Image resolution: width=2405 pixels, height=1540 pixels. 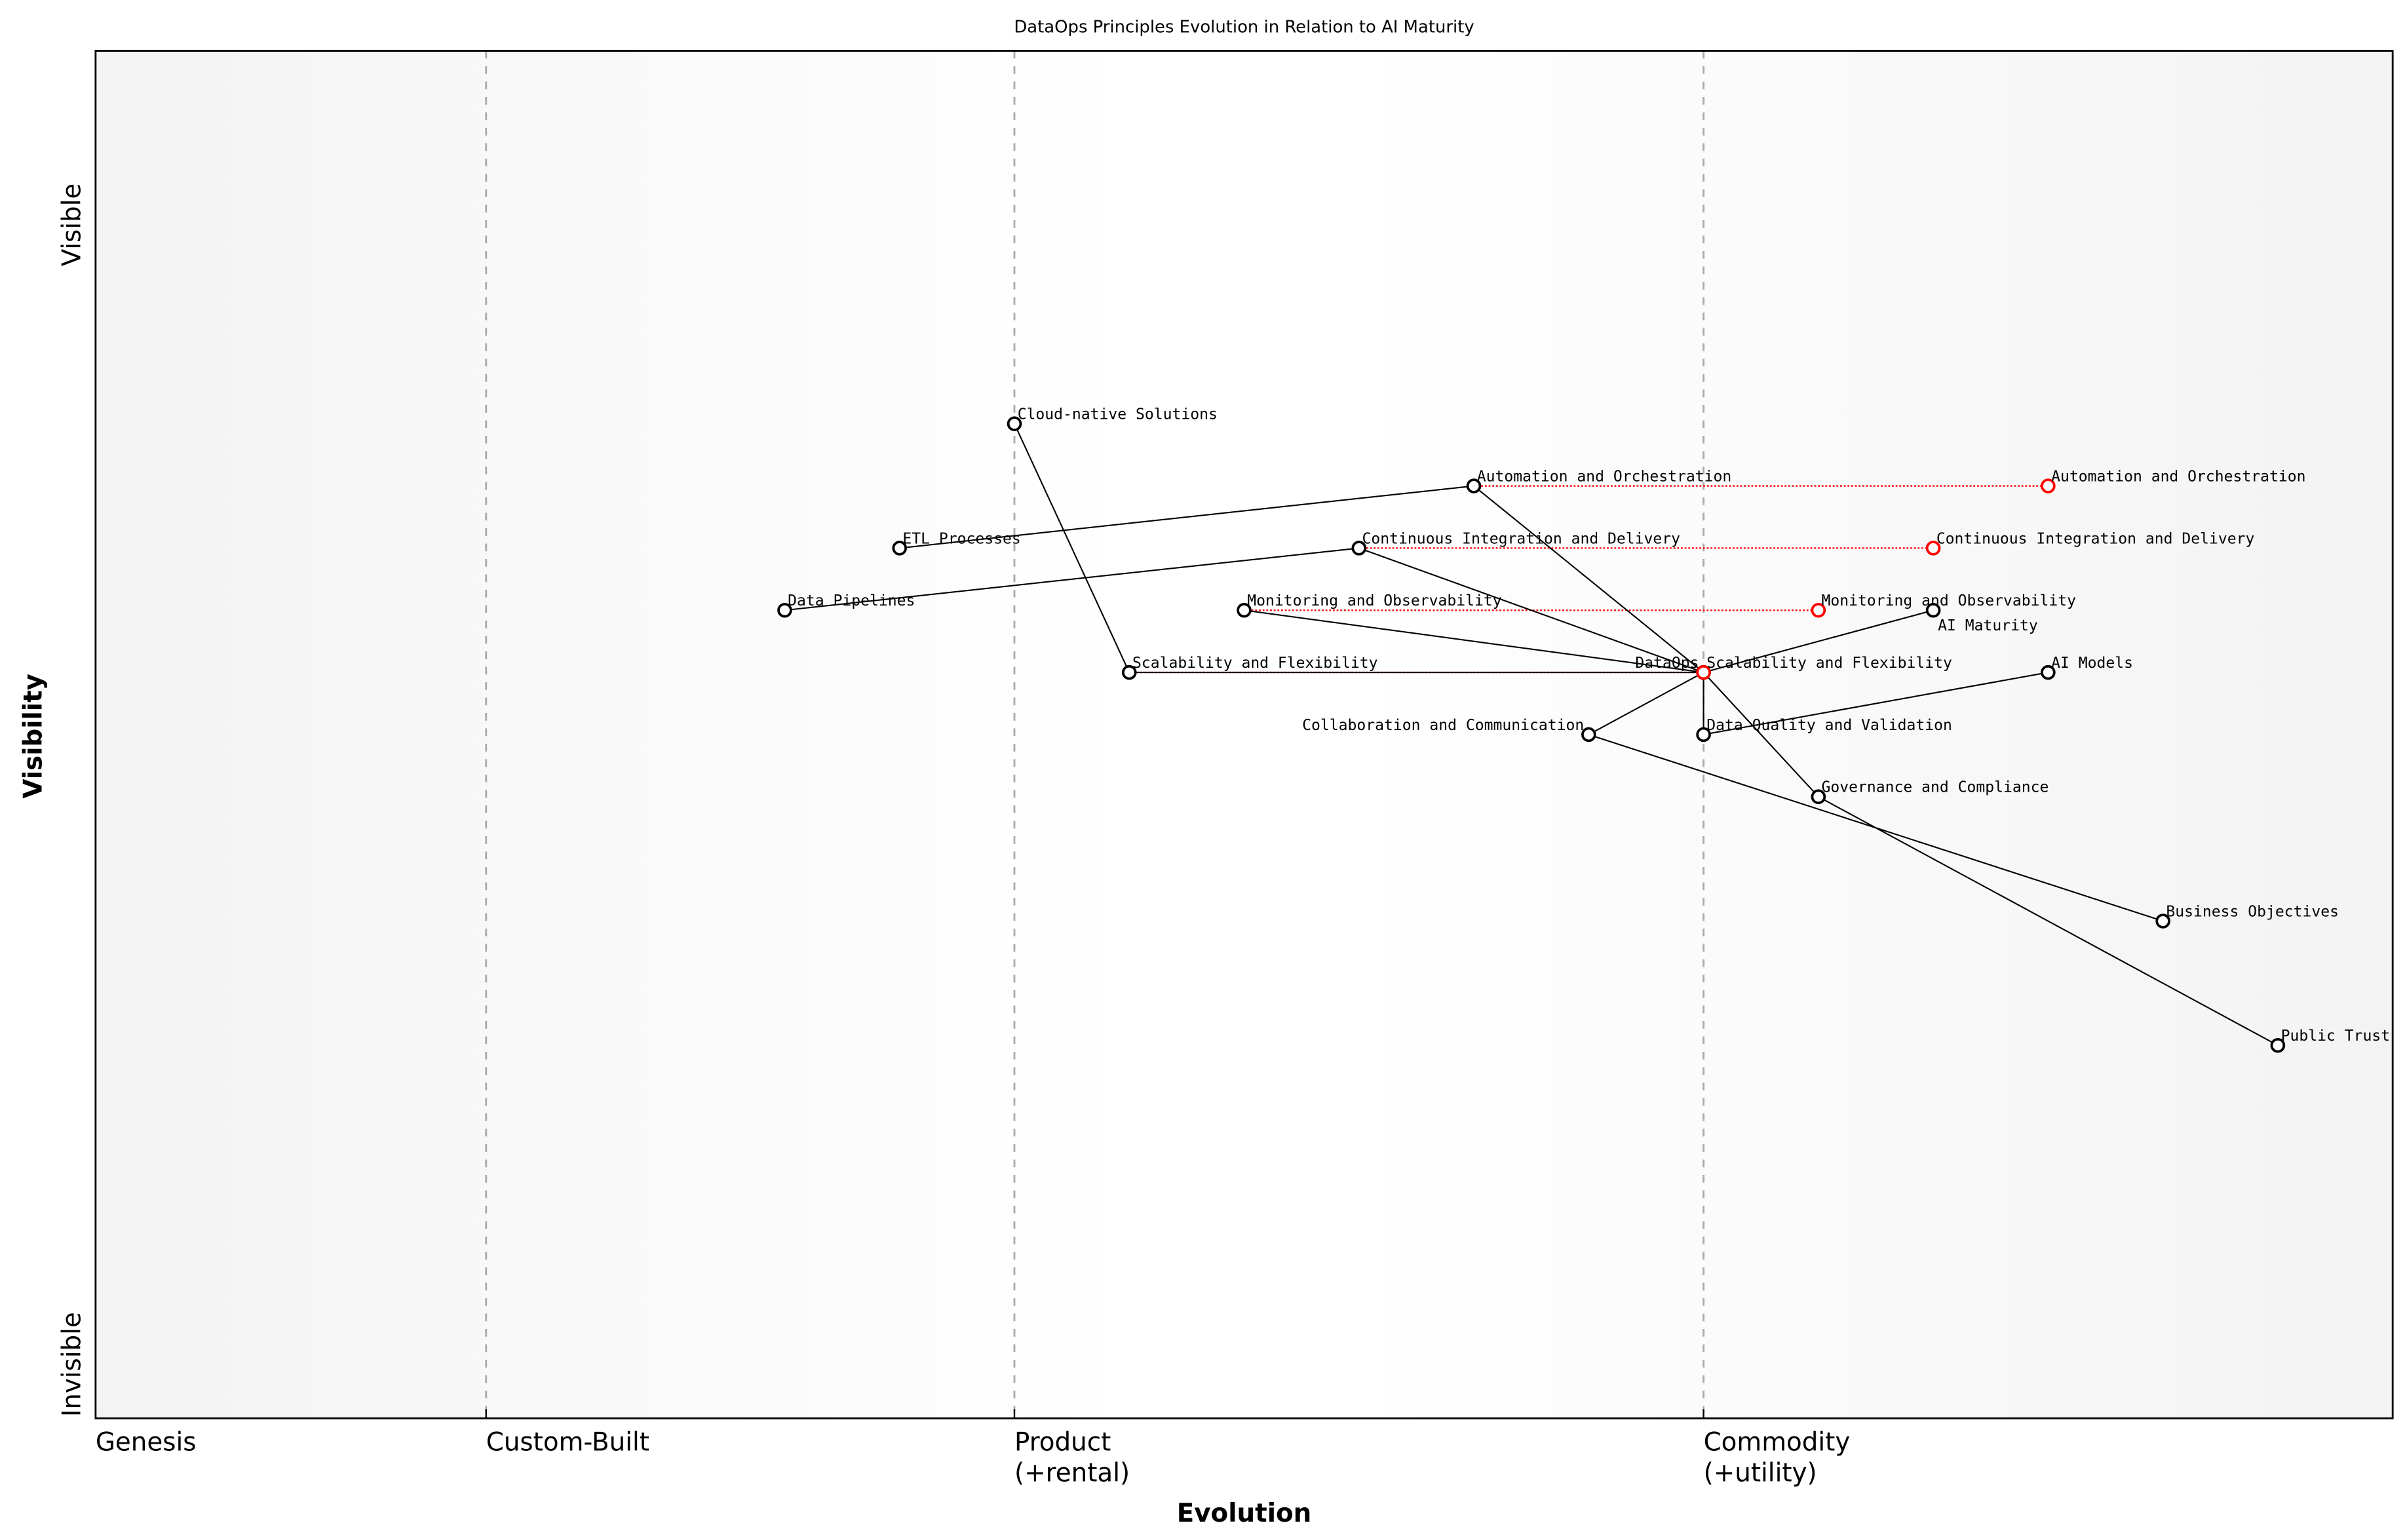 What do you see at coordinates (1359, 548) in the screenshot?
I see `component-marker-continuous-integration-and-delivery` at bounding box center [1359, 548].